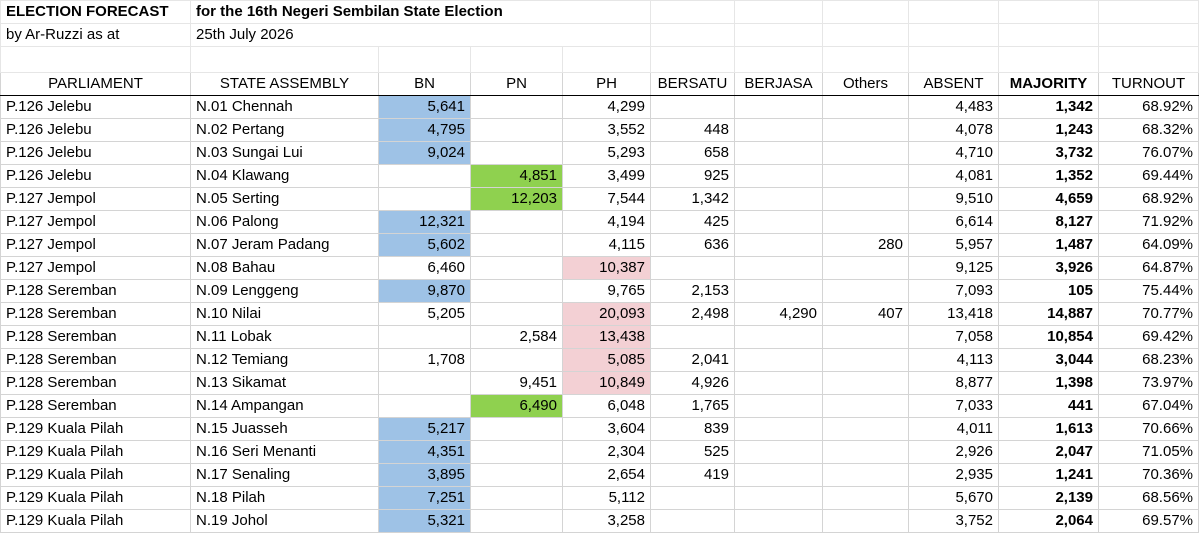 The width and height of the screenshot is (1200, 554). I want to click on absent-cell: 5,957, so click(953, 245).